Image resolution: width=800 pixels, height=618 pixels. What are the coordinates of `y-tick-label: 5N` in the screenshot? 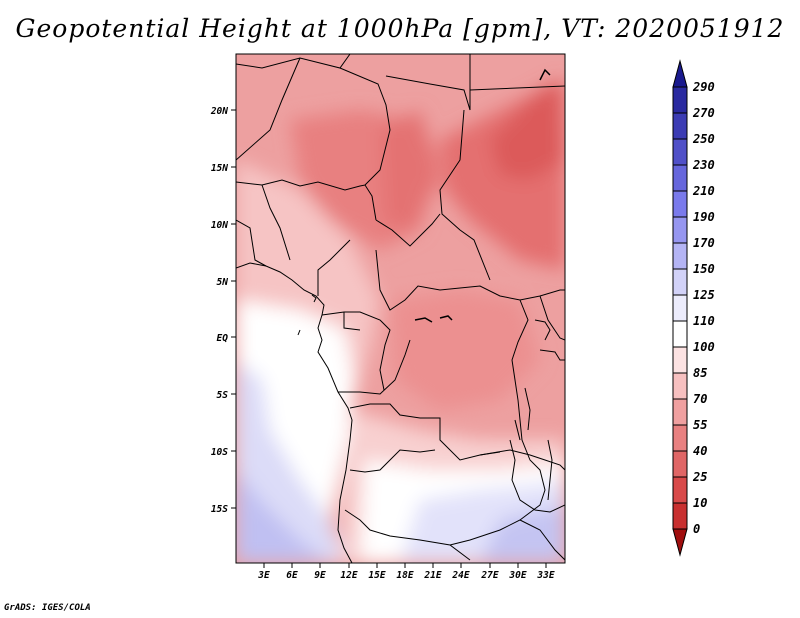 It's located at (223, 282).